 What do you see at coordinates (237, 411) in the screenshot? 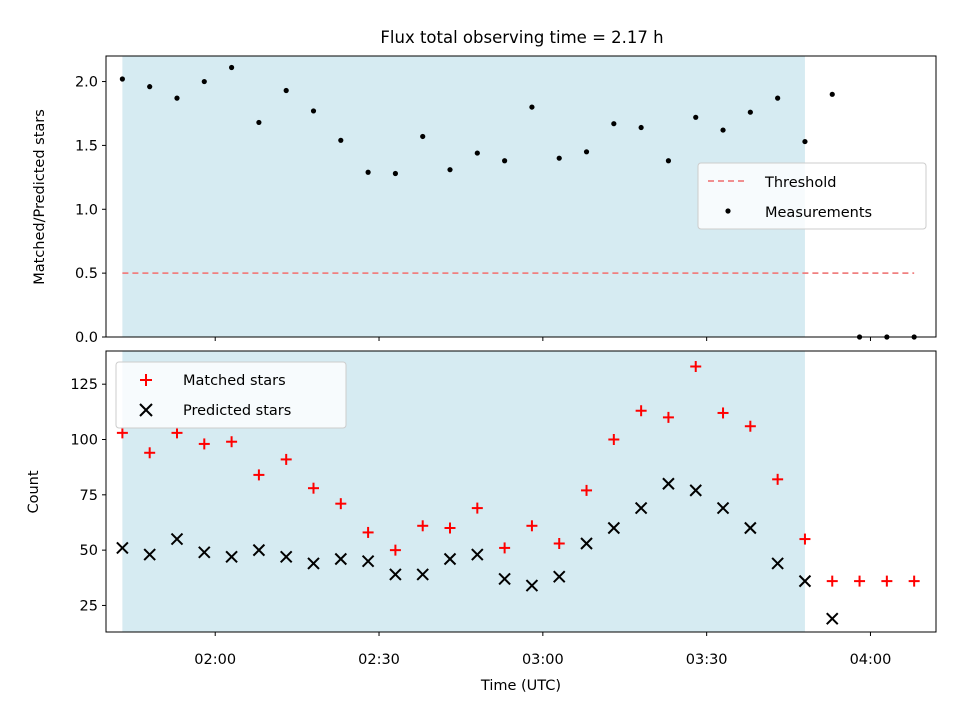
I see `legend-predicted-label: Predicted stars` at bounding box center [237, 411].